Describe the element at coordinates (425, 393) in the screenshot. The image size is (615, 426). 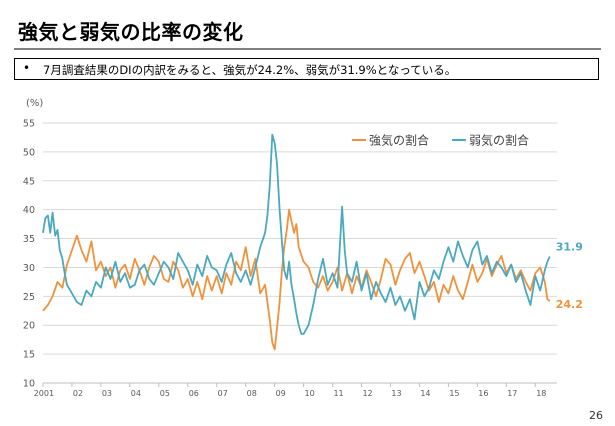
I see `x-tick-label: 14` at that location.